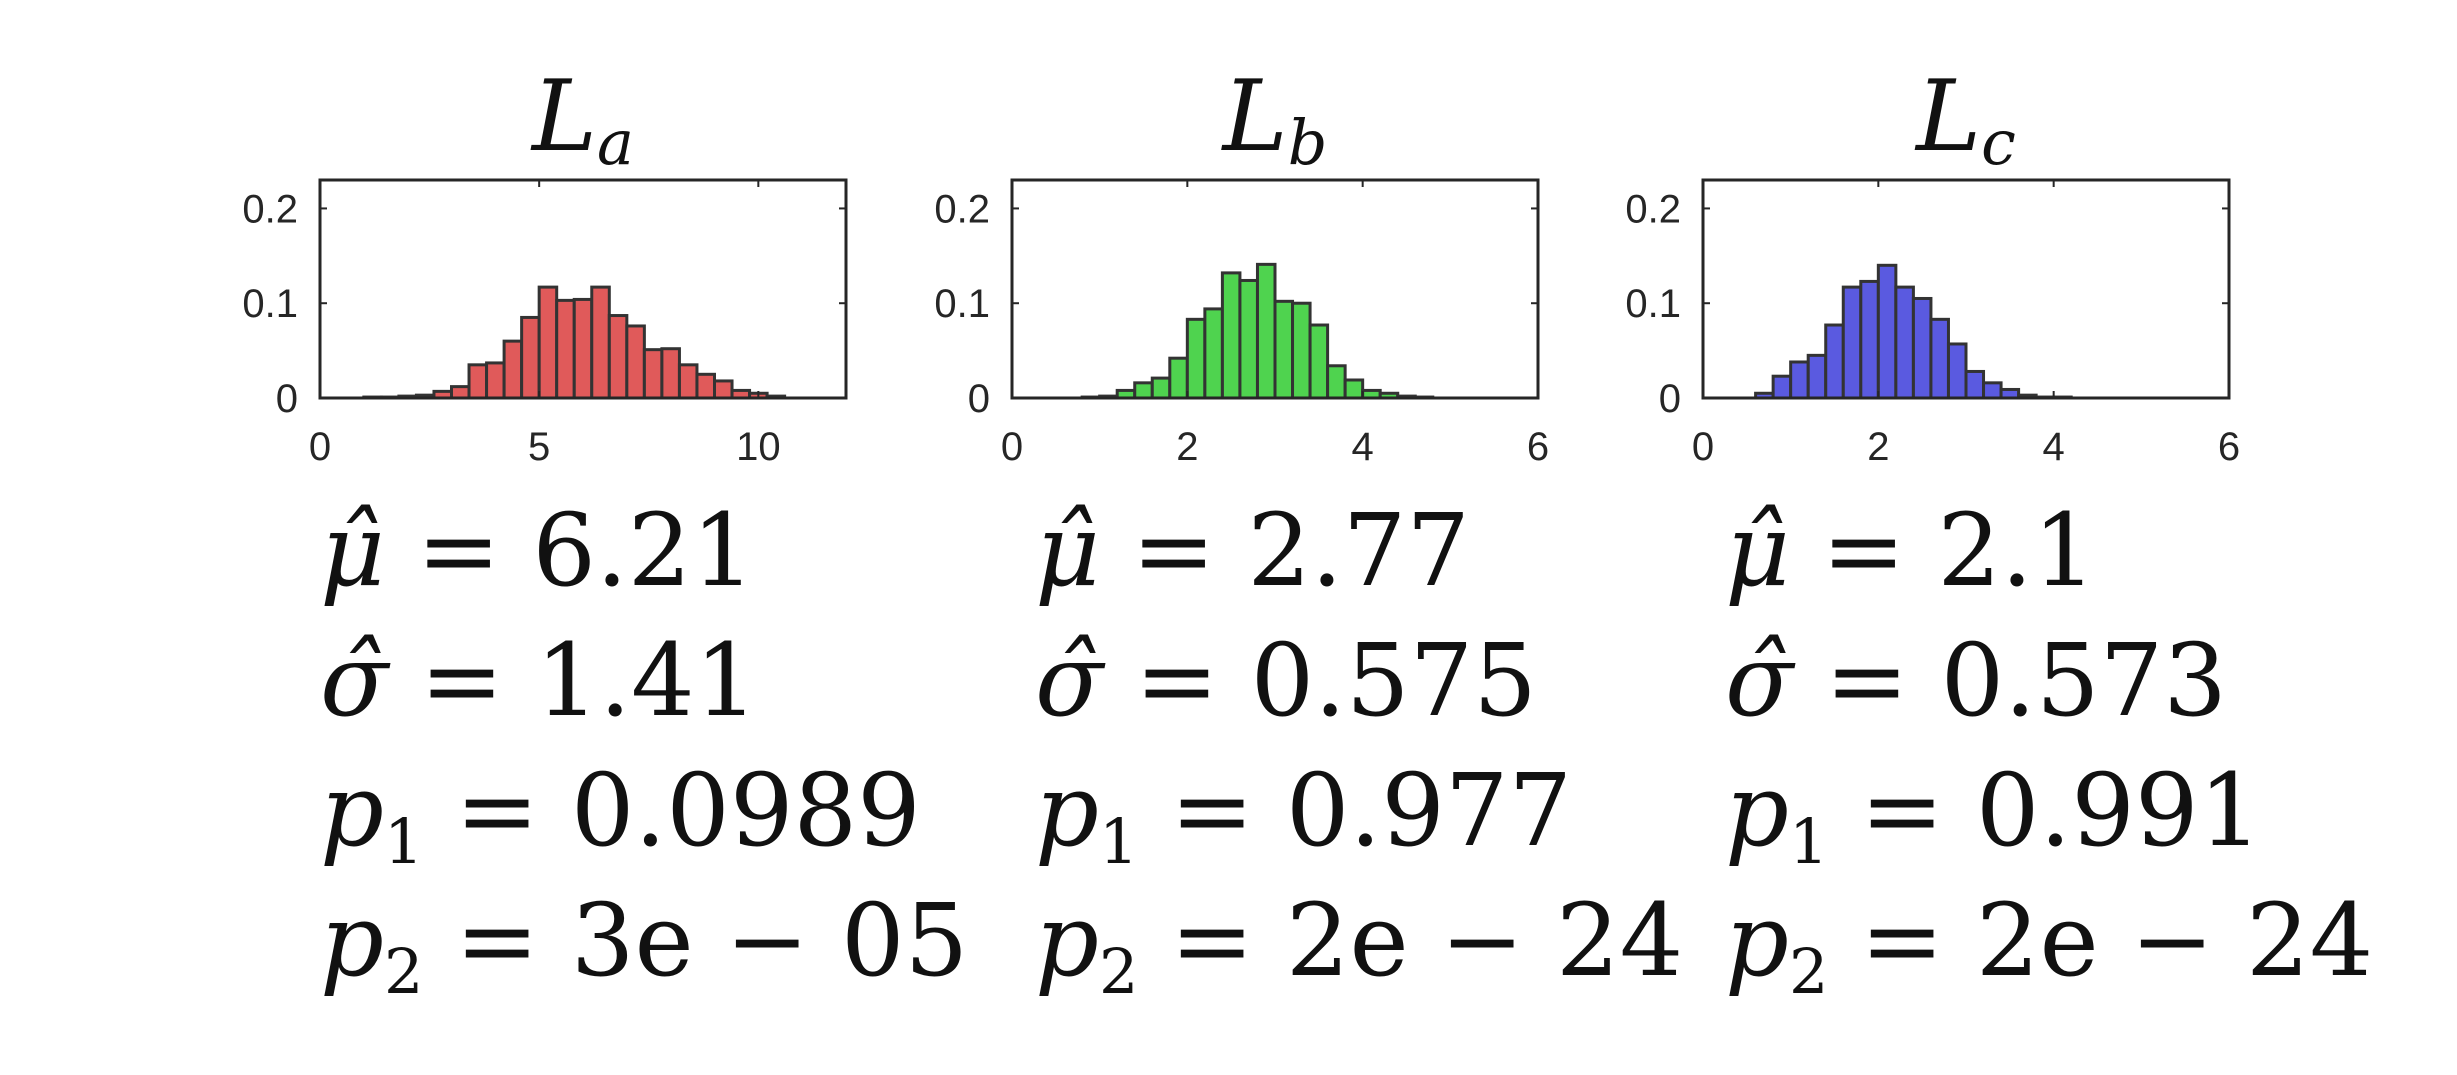 This screenshot has height=1075, width=2457. What do you see at coordinates (620, 815) in the screenshot?
I see `stat-p1: p1 = 0.0989` at bounding box center [620, 815].